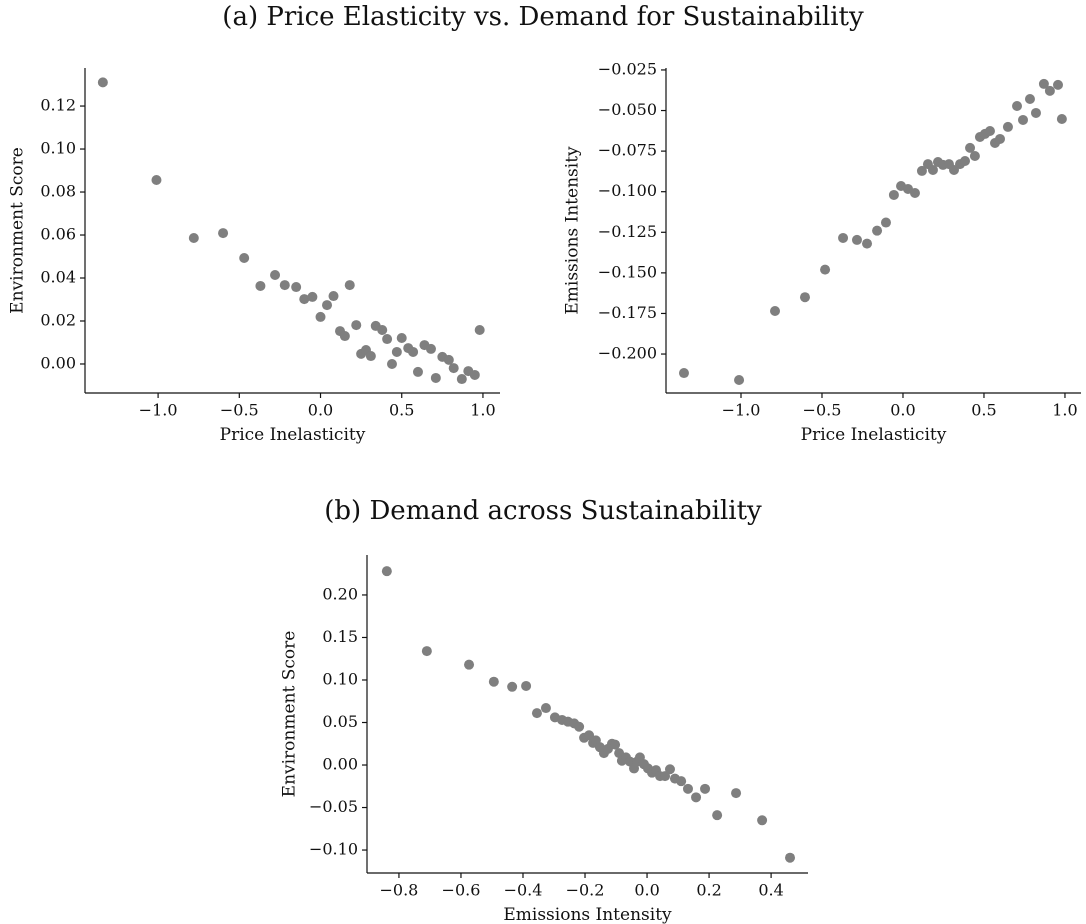  I want to click on x-tick-label: 1.0, so click(1064, 410).